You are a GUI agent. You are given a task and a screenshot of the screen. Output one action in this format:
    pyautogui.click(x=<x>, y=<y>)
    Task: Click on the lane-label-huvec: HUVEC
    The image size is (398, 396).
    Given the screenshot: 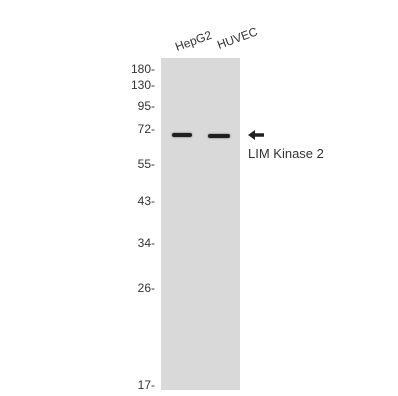 What is the action you would take?
    pyautogui.click(x=237, y=38)
    